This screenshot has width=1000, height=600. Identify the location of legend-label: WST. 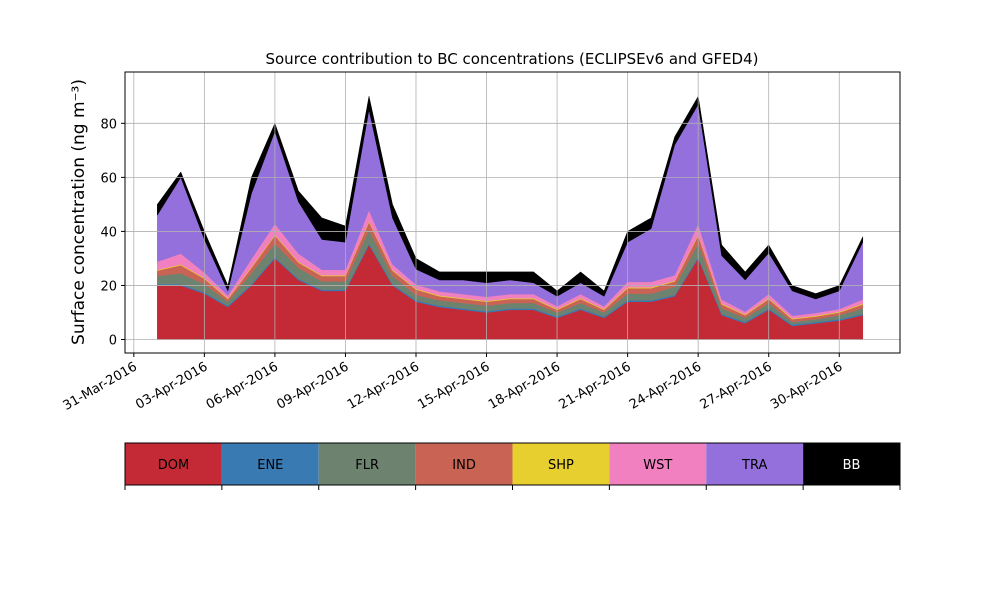
(657, 465).